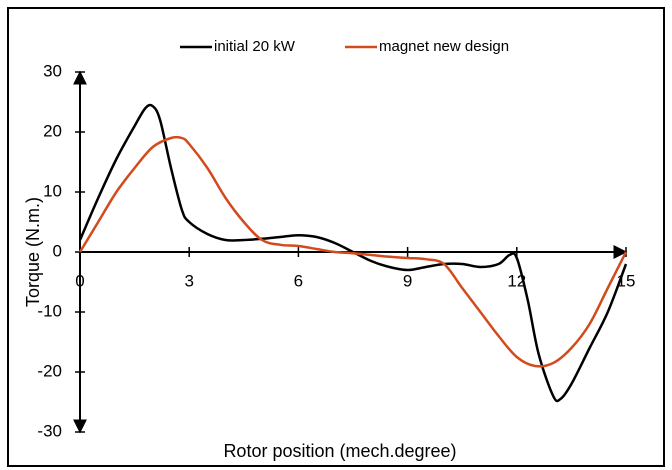 The height and width of the screenshot is (470, 672). What do you see at coordinates (407, 280) in the screenshot?
I see `x-tick-label: 9` at bounding box center [407, 280].